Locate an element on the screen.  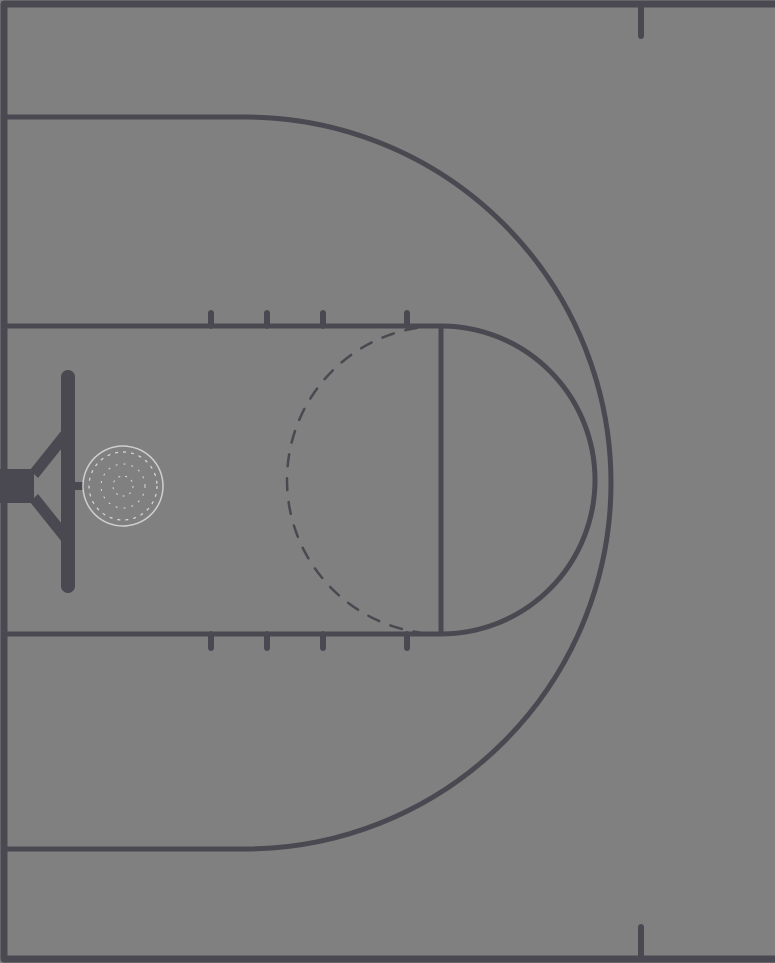
support-lower-strut is located at coordinates (46, 518).